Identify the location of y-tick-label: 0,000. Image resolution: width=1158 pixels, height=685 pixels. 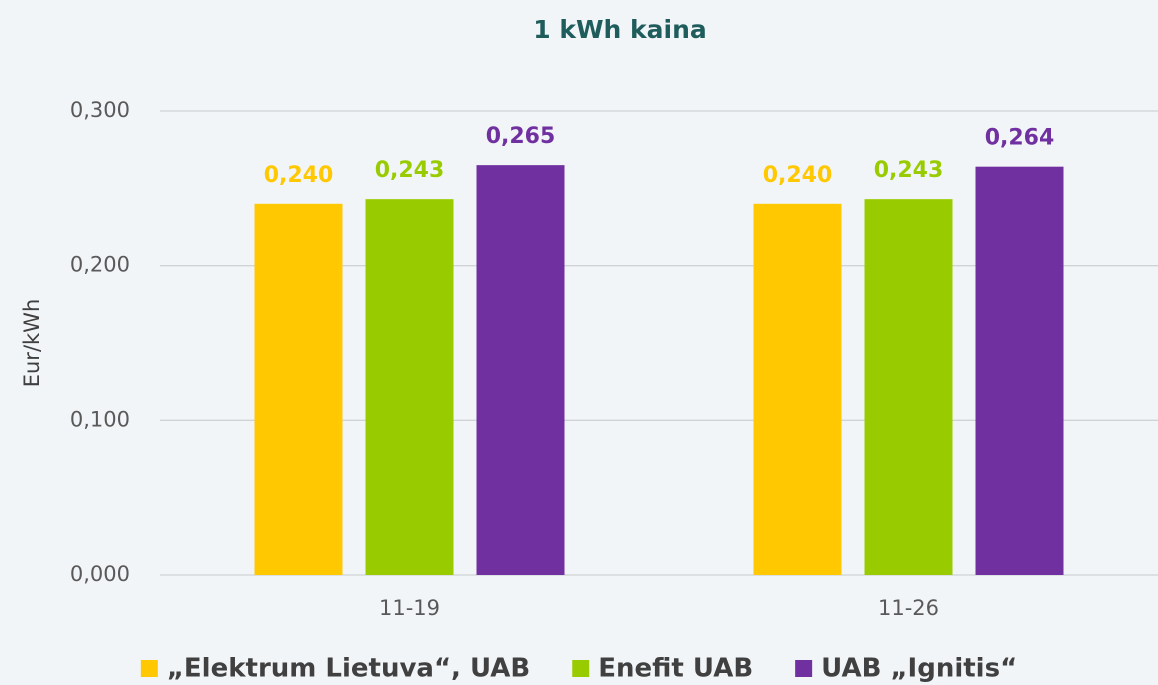
(100, 574).